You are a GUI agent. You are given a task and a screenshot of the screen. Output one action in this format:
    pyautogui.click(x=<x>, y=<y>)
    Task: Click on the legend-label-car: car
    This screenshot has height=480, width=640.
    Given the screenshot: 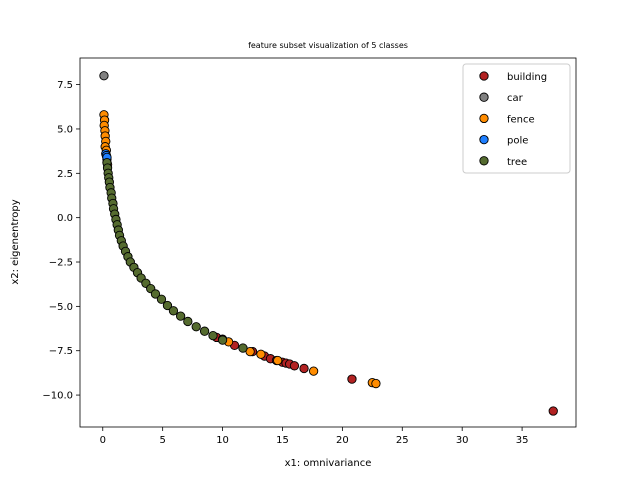 What is the action you would take?
    pyautogui.click(x=515, y=98)
    